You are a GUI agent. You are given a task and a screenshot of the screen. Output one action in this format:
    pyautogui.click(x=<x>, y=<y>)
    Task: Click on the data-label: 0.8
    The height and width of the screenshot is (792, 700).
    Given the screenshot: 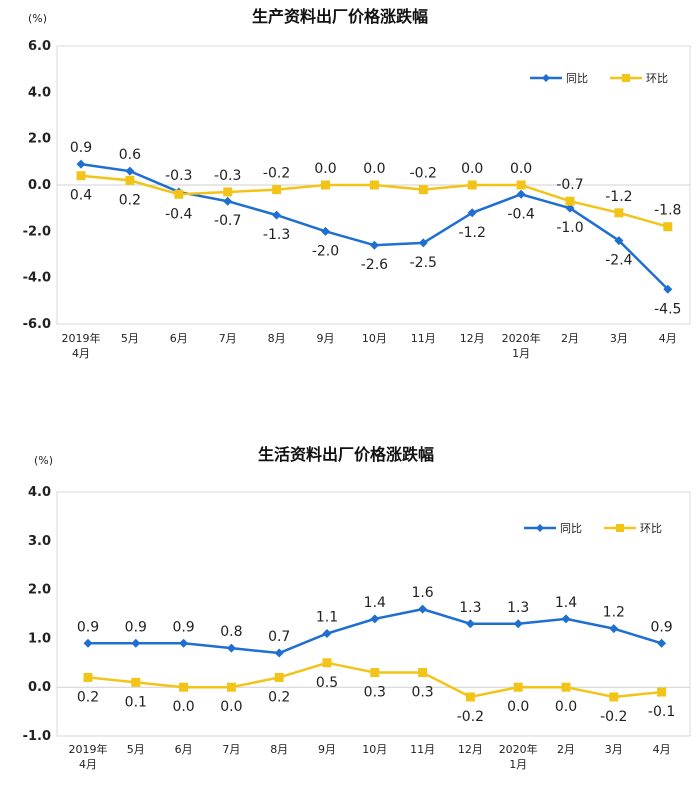 What is the action you would take?
    pyautogui.click(x=231, y=632)
    